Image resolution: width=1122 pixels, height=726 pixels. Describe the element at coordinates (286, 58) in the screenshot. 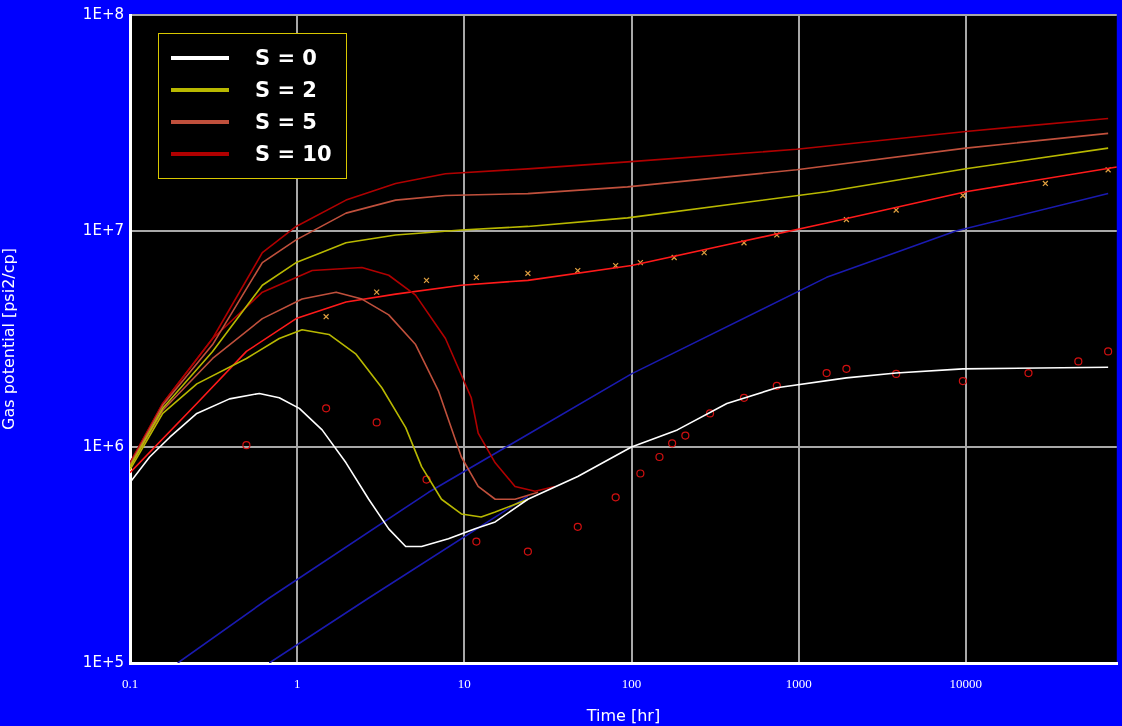

I see `legend-label: S = 0` at that location.